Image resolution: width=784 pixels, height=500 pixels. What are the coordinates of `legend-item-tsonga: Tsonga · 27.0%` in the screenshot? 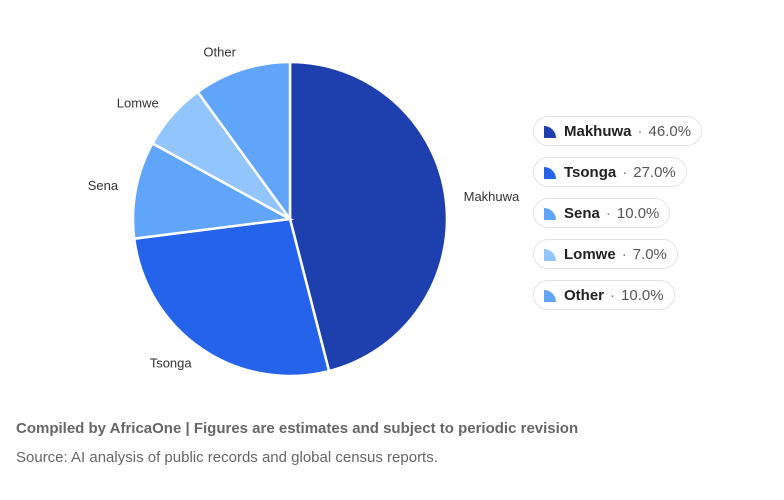 It's located at (610, 172).